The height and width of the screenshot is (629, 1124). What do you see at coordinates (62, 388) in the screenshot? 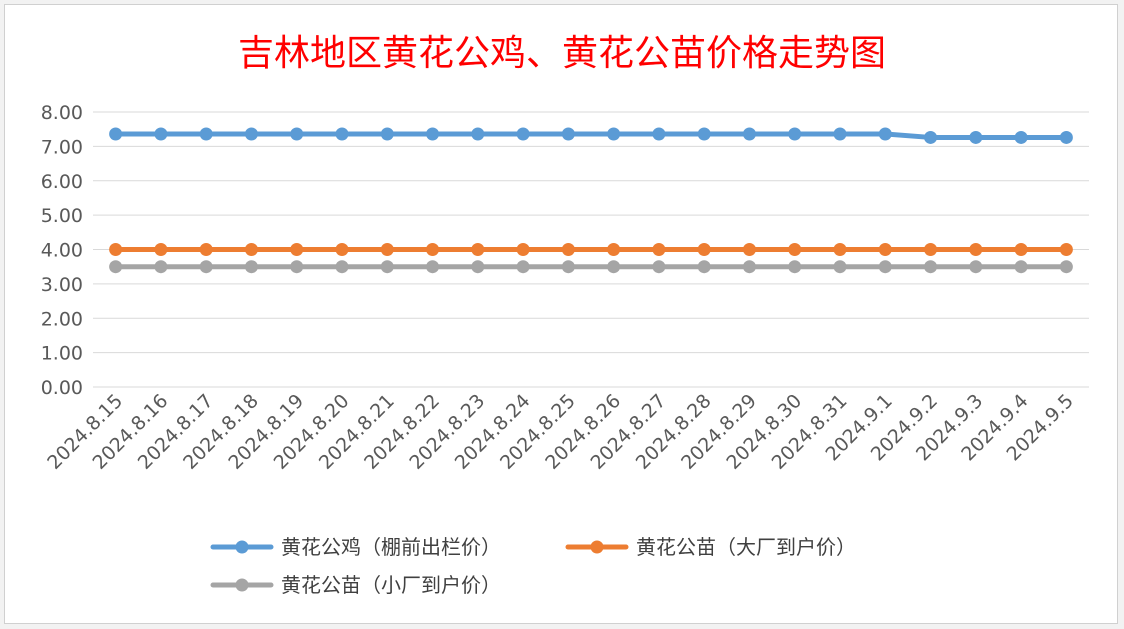
I see `y-tick-label: 0.00` at bounding box center [62, 388].